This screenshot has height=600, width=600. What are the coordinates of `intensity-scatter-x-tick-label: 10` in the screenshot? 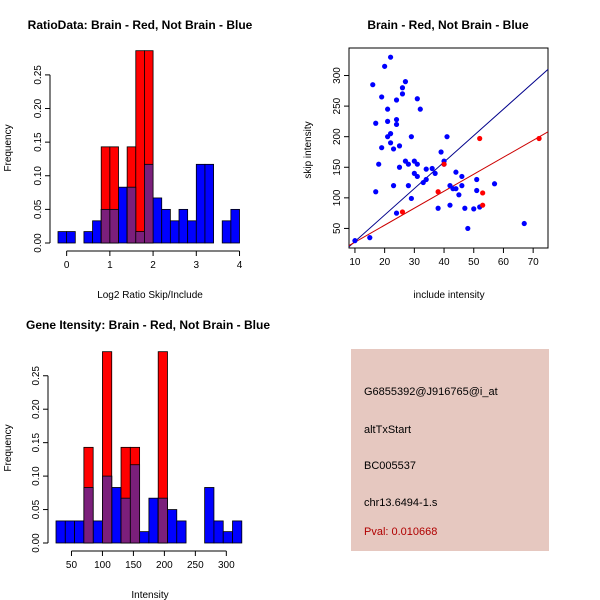 It's located at (355, 262).